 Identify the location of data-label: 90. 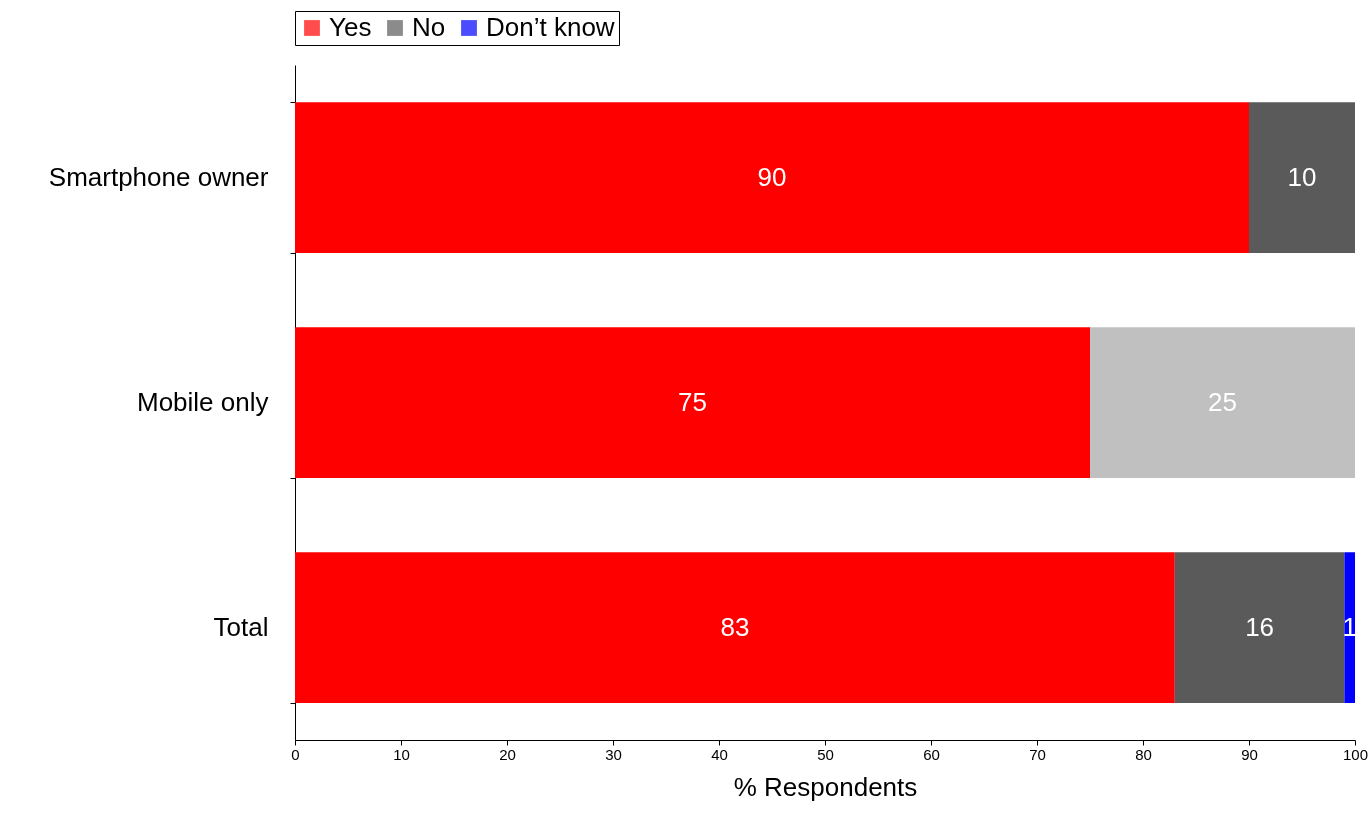
(772, 176).